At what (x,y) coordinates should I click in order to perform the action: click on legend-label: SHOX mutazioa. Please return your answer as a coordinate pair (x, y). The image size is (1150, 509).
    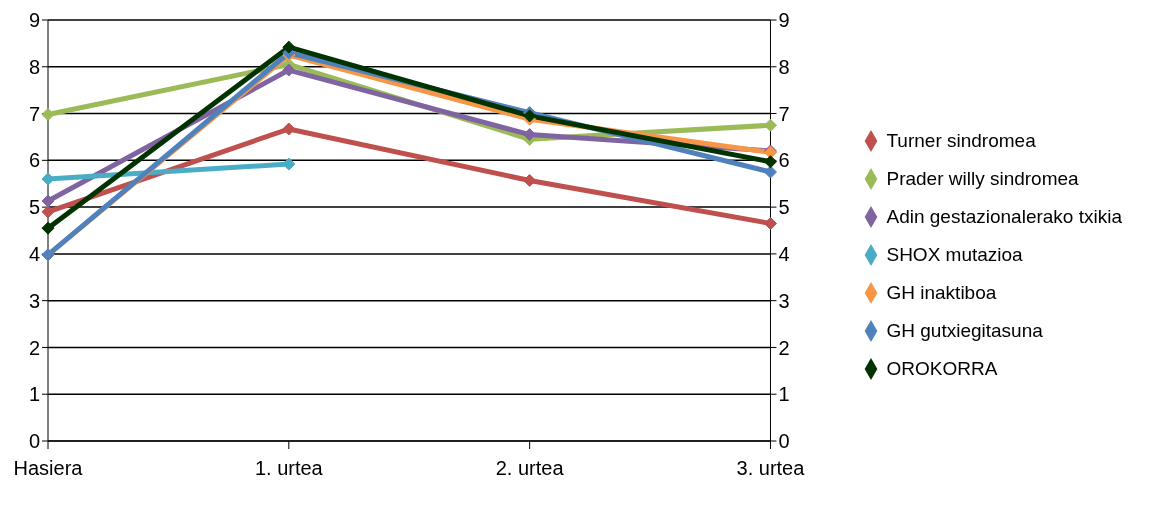
    Looking at the image, I should click on (954, 254).